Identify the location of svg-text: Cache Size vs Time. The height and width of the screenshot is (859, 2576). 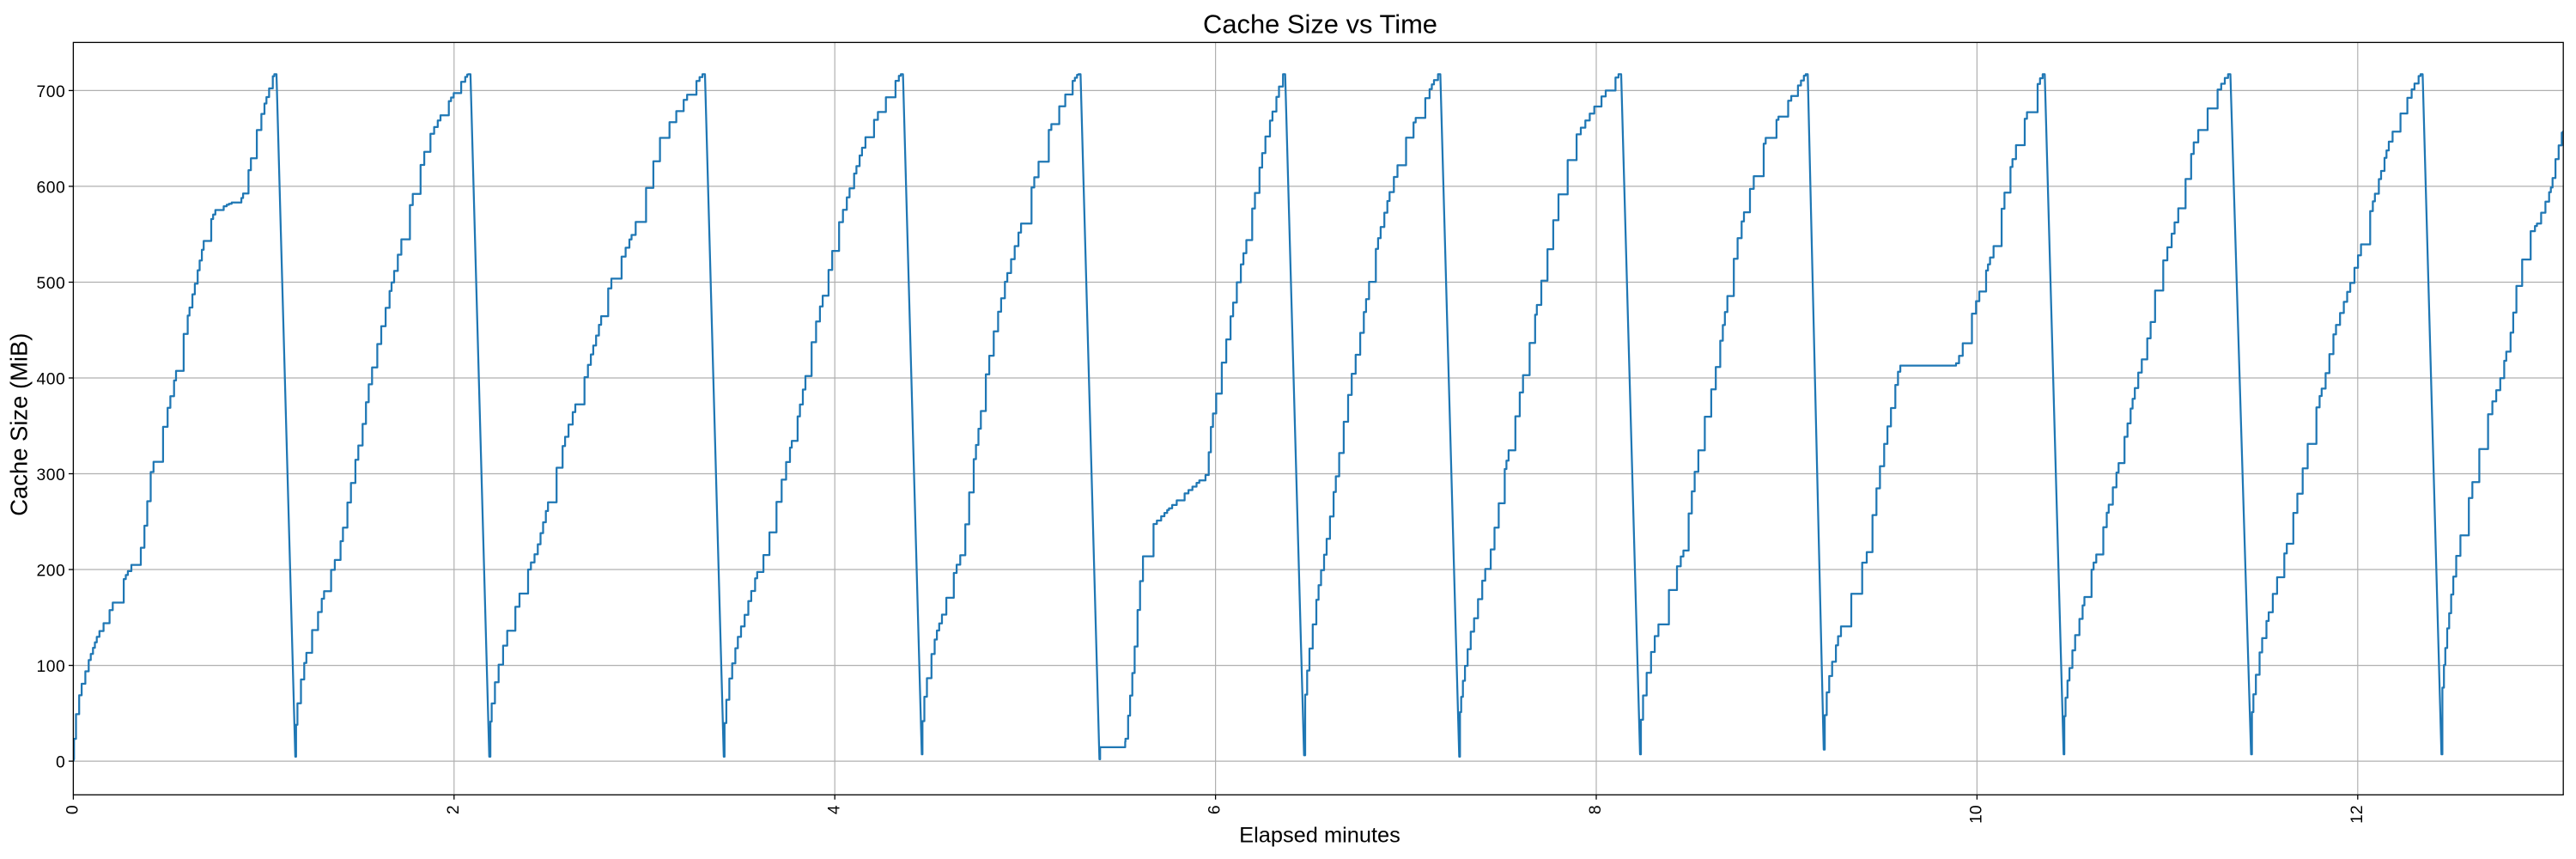
(1320, 24).